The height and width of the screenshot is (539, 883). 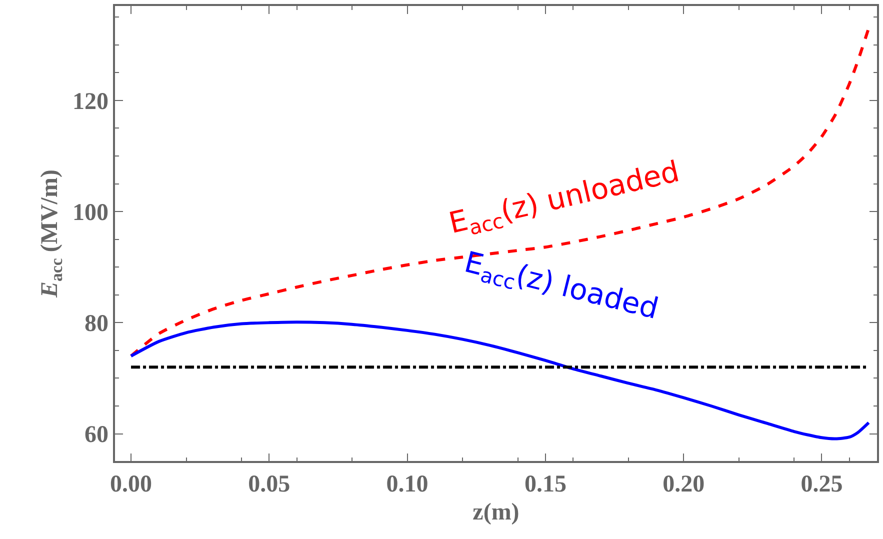 I want to click on x-axis-title: z(m), so click(x=496, y=512).